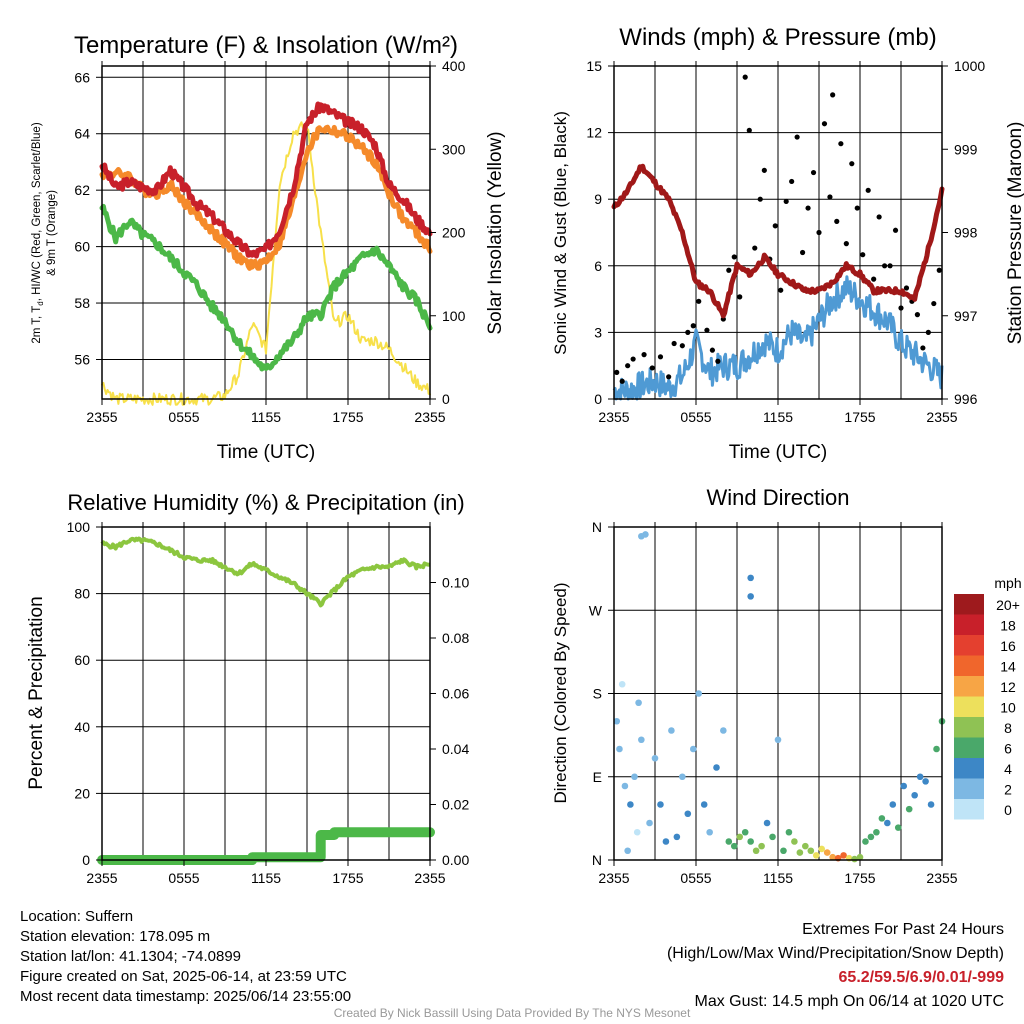  Describe the element at coordinates (778, 452) in the screenshot. I see `x-axis-label: Time (UTC)` at that location.